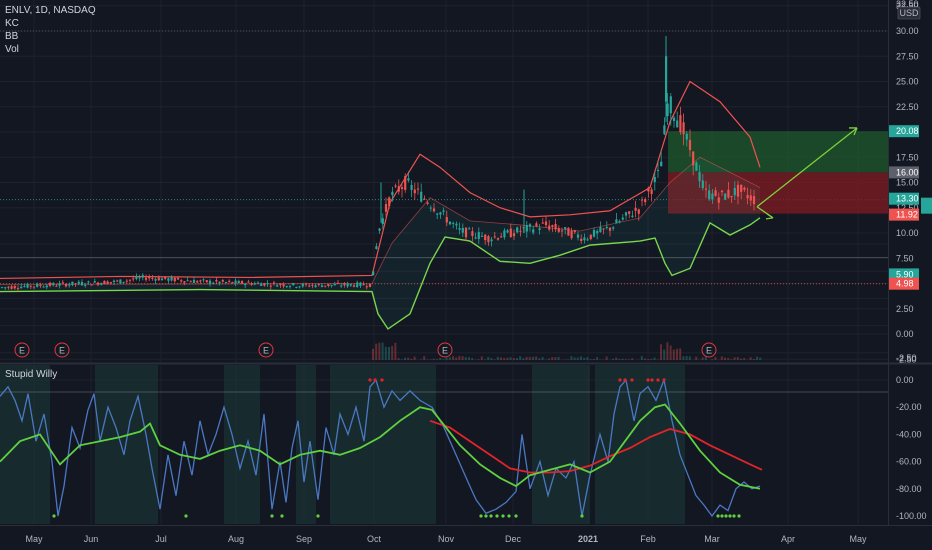 The height and width of the screenshot is (550, 932). I want to click on projection-arrow, so click(807, 167).